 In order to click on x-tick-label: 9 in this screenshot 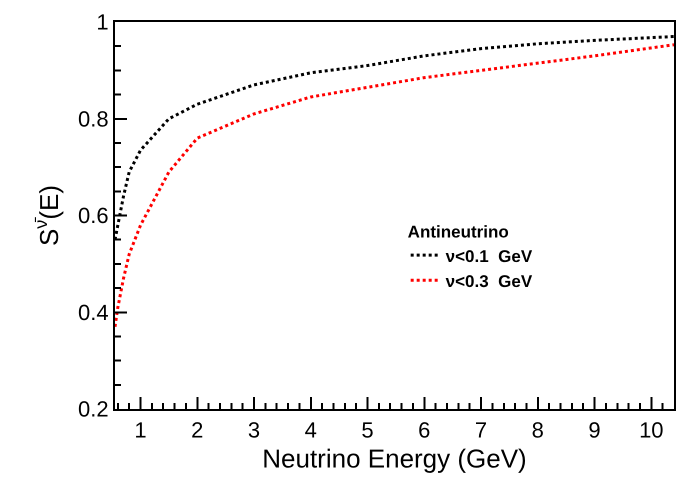, I will do `click(594, 429)`.